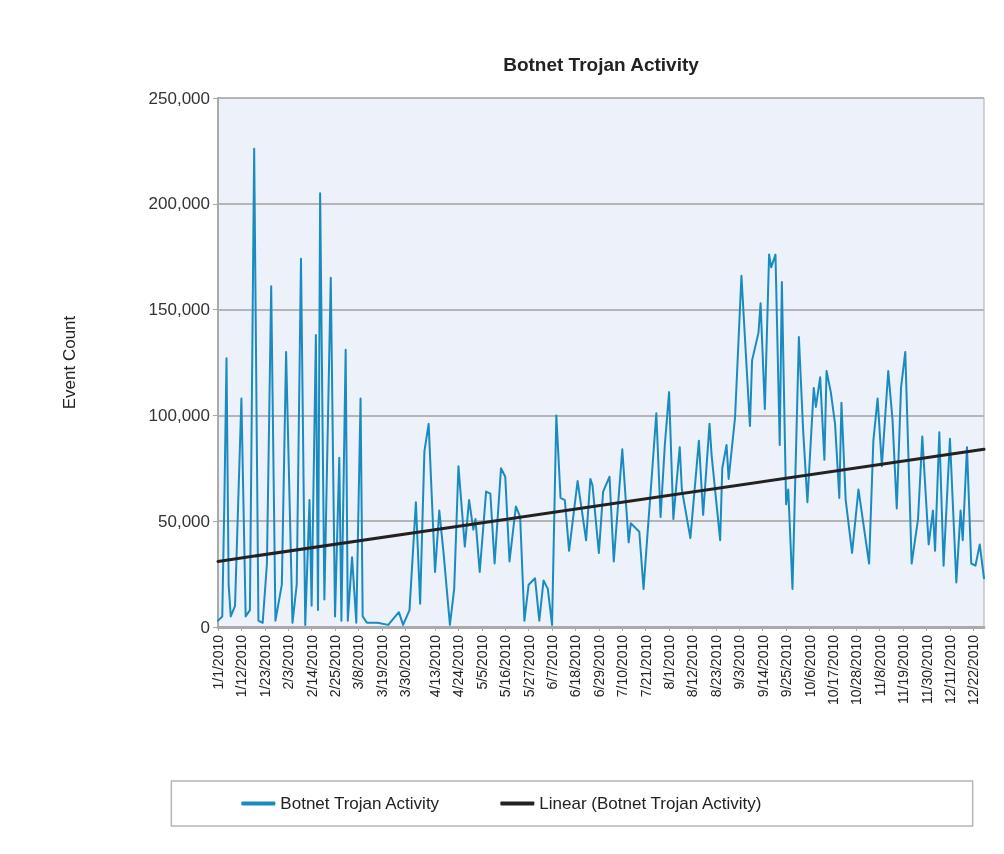  Describe the element at coordinates (179, 415) in the screenshot. I see `y-tick-label: 100,000` at that location.